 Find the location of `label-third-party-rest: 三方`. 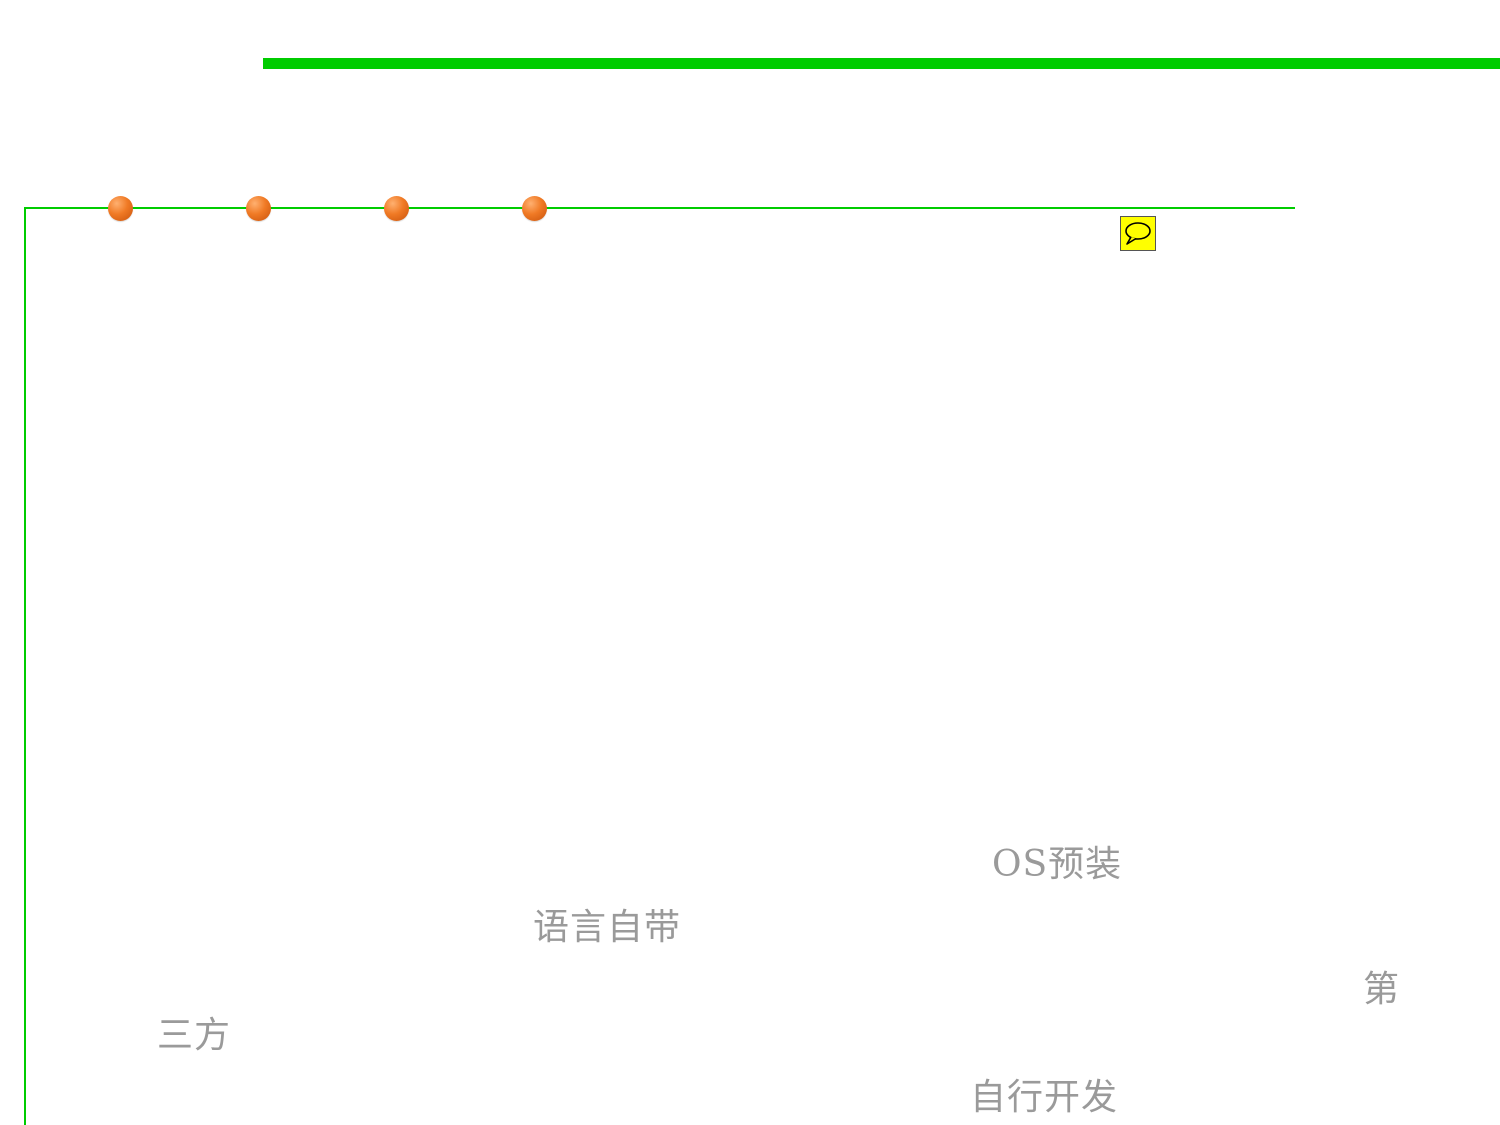

label-third-party-rest: 三方 is located at coordinates (194, 1035).